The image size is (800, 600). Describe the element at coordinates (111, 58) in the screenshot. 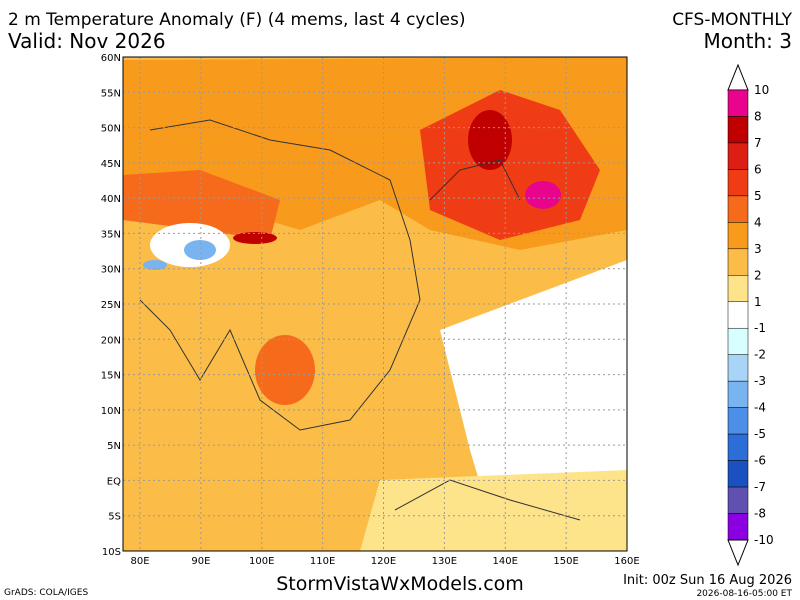

I see `lat-label: 60N` at that location.